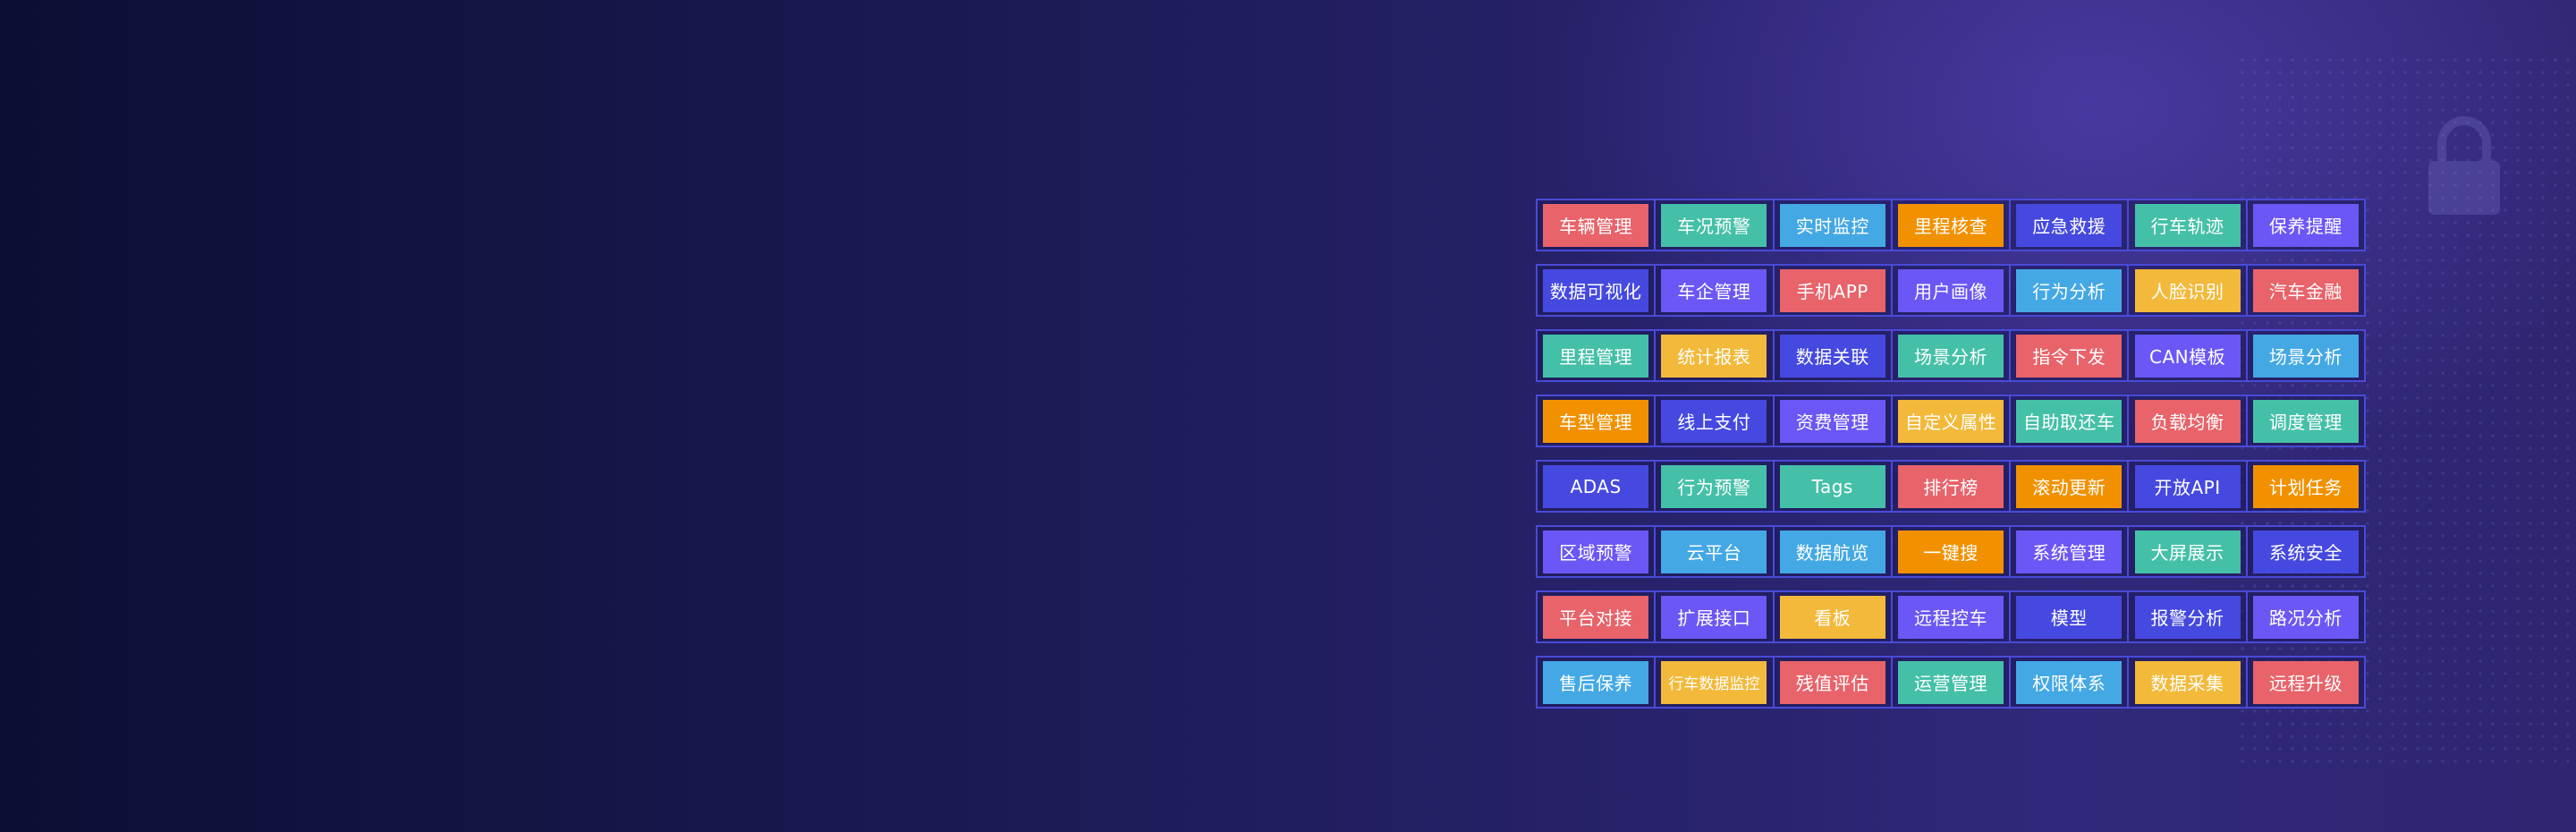  Describe the element at coordinates (2069, 617) in the screenshot. I see `feature-tag: 模型` at that location.